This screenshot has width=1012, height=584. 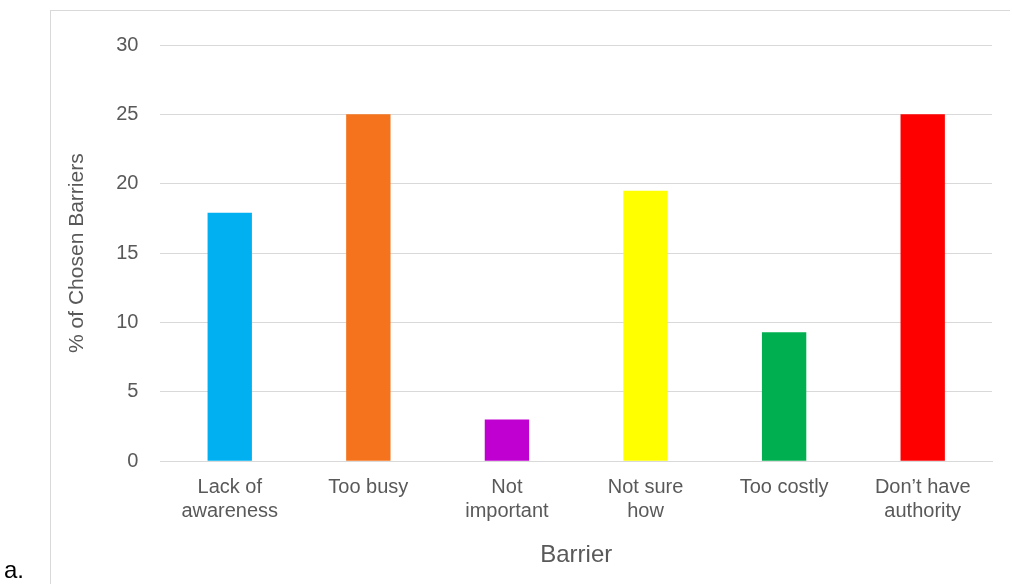 I want to click on x-tick-label: Too busy, so click(x=368, y=485).